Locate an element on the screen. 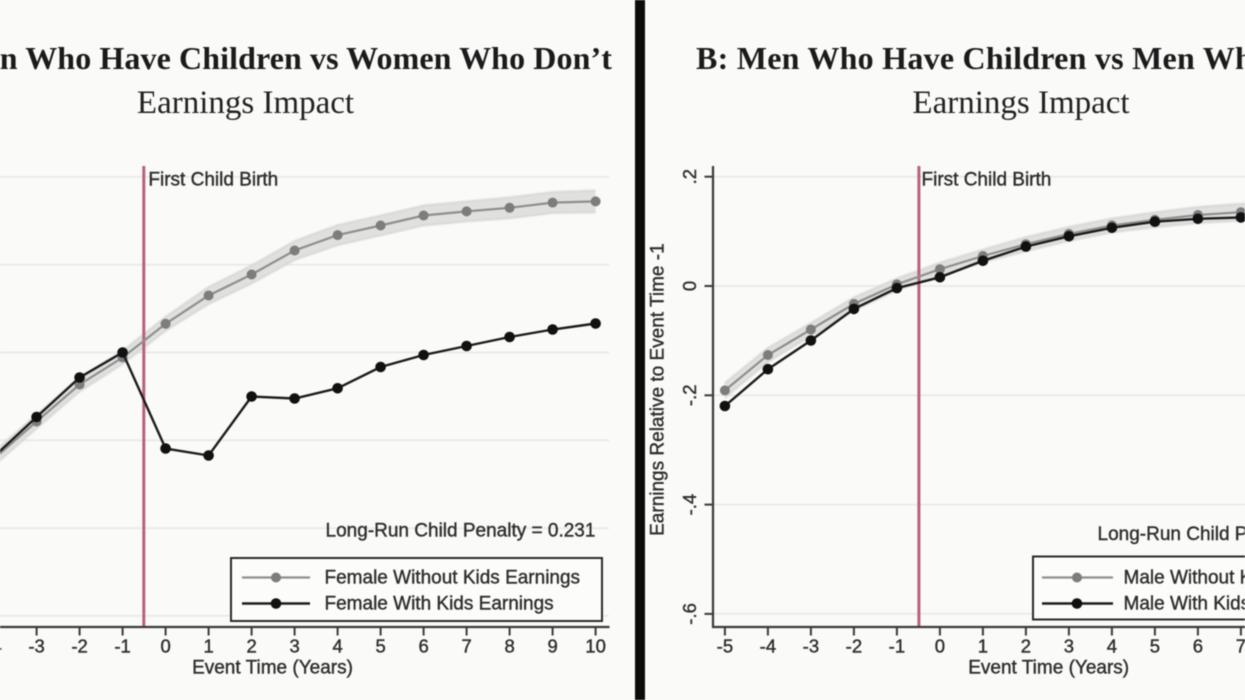 The image size is (1245, 700). svg-text: Long-Run Child Penalty = 0.231 is located at coordinates (461, 531).